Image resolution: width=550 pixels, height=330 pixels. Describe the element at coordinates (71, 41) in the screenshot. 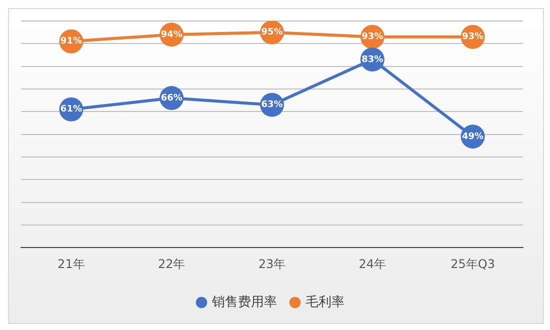

I see `data-label: 91%` at that location.